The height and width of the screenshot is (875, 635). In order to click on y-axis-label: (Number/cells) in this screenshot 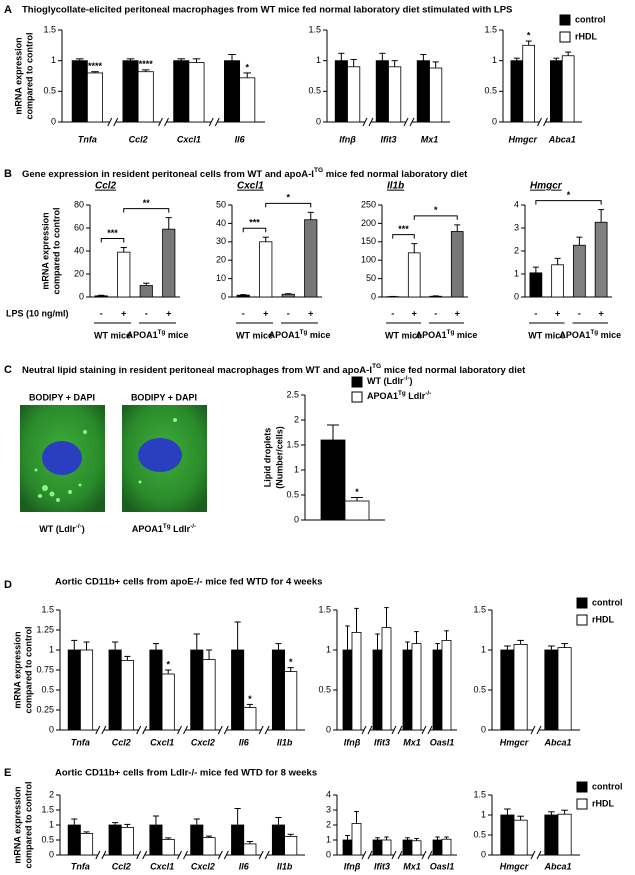, I will do `click(279, 457)`.